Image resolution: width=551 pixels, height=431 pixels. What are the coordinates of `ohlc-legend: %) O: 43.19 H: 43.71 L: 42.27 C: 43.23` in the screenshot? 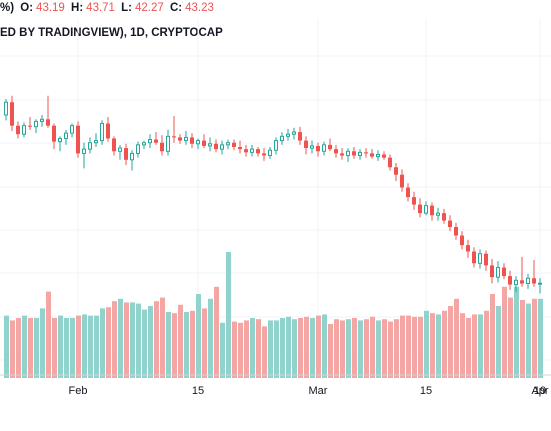 It's located at (108, 10).